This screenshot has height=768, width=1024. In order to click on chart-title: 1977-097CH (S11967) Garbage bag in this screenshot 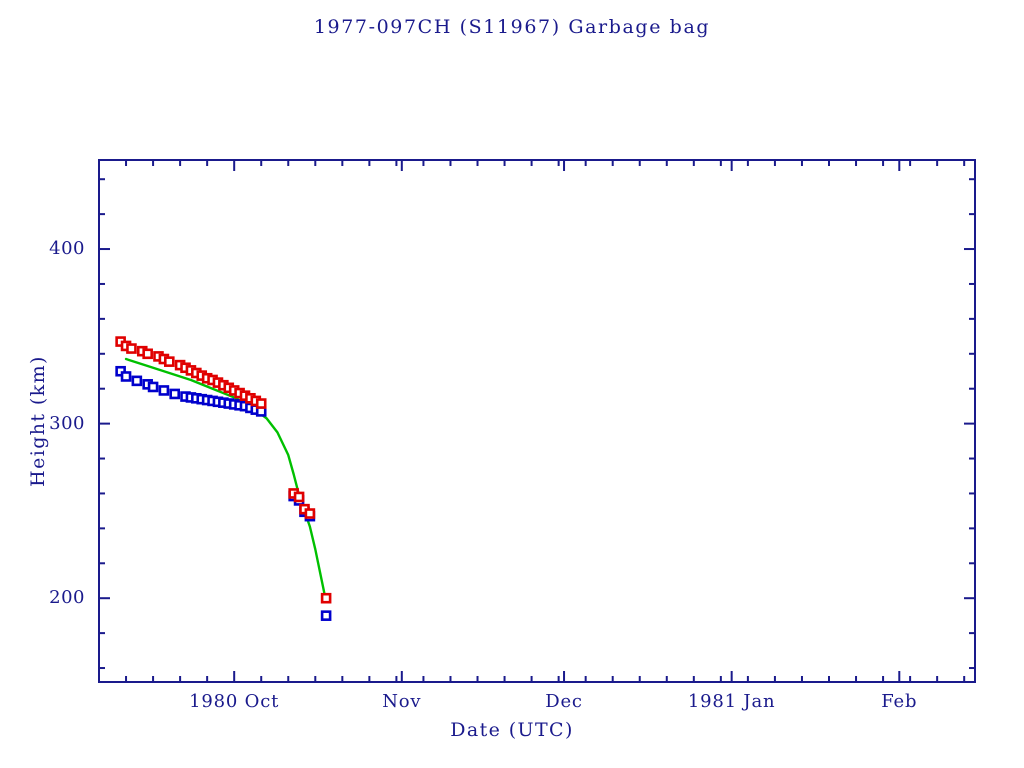, I will do `click(512, 27)`.